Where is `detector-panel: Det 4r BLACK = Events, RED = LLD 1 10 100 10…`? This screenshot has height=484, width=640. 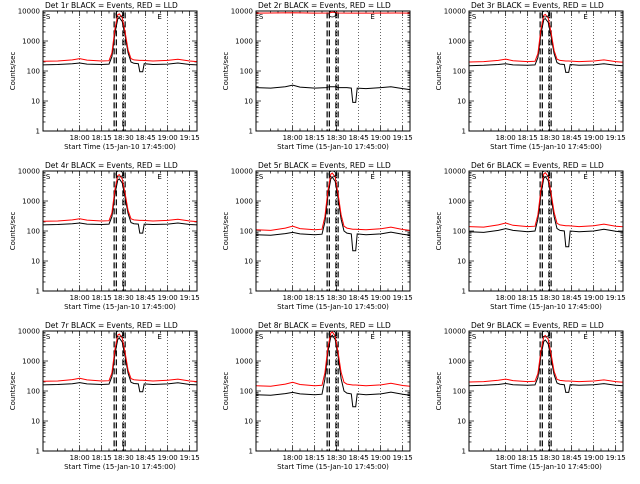
detector-panel: Det 4r BLACK = Events, RED = LLD 1 10 100 10… is located at coordinates (104, 236).